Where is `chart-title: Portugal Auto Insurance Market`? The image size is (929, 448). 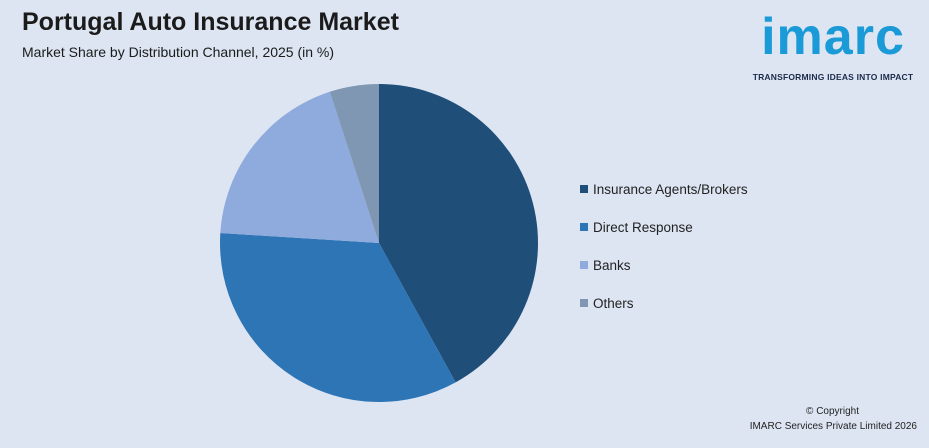 chart-title: Portugal Auto Insurance Market is located at coordinates (210, 22).